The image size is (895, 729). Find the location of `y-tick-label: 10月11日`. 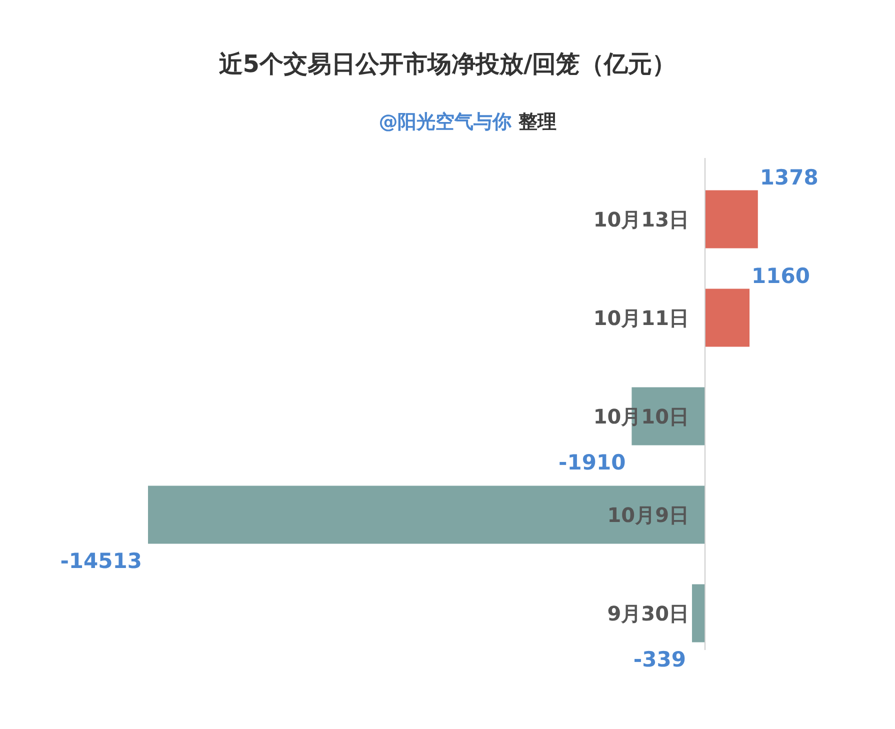

y-tick-label: 10月11日 is located at coordinates (641, 318).